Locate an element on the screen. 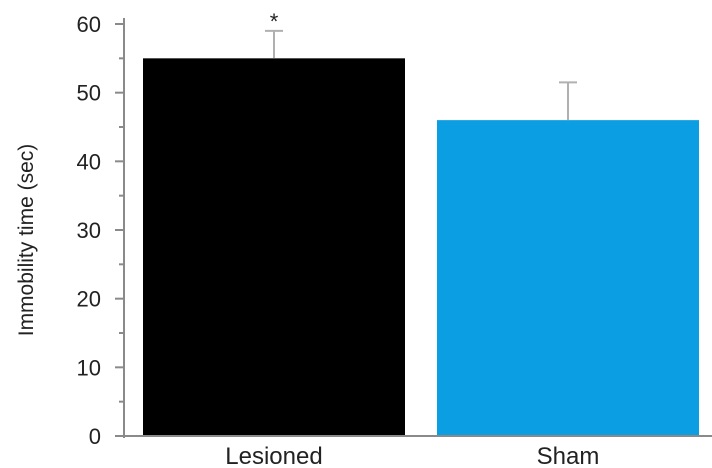  y-tick-label-40: 40 is located at coordinates (89, 161).